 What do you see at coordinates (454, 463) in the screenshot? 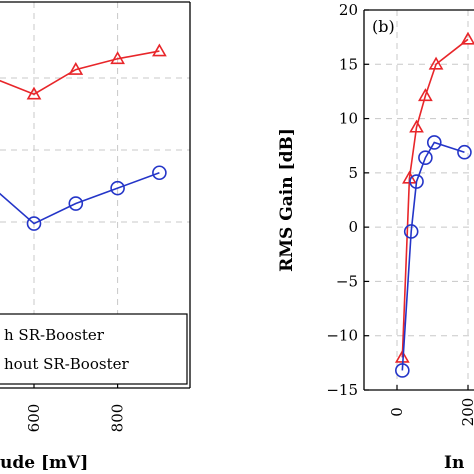
I see `x-axis-label: In` at bounding box center [454, 463].